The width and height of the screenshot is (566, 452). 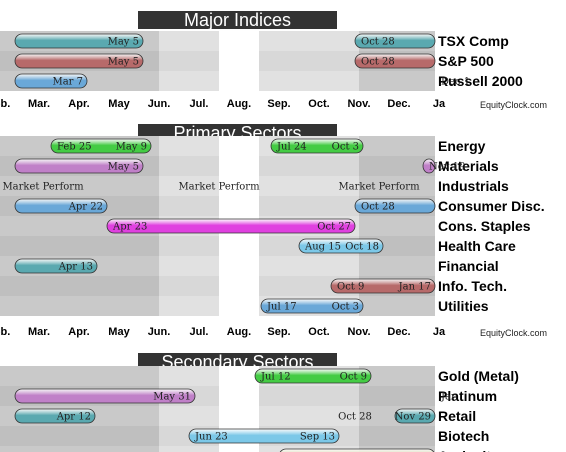 What do you see at coordinates (414, 287) in the screenshot?
I see `bar-label: Jan 17` at bounding box center [414, 287].